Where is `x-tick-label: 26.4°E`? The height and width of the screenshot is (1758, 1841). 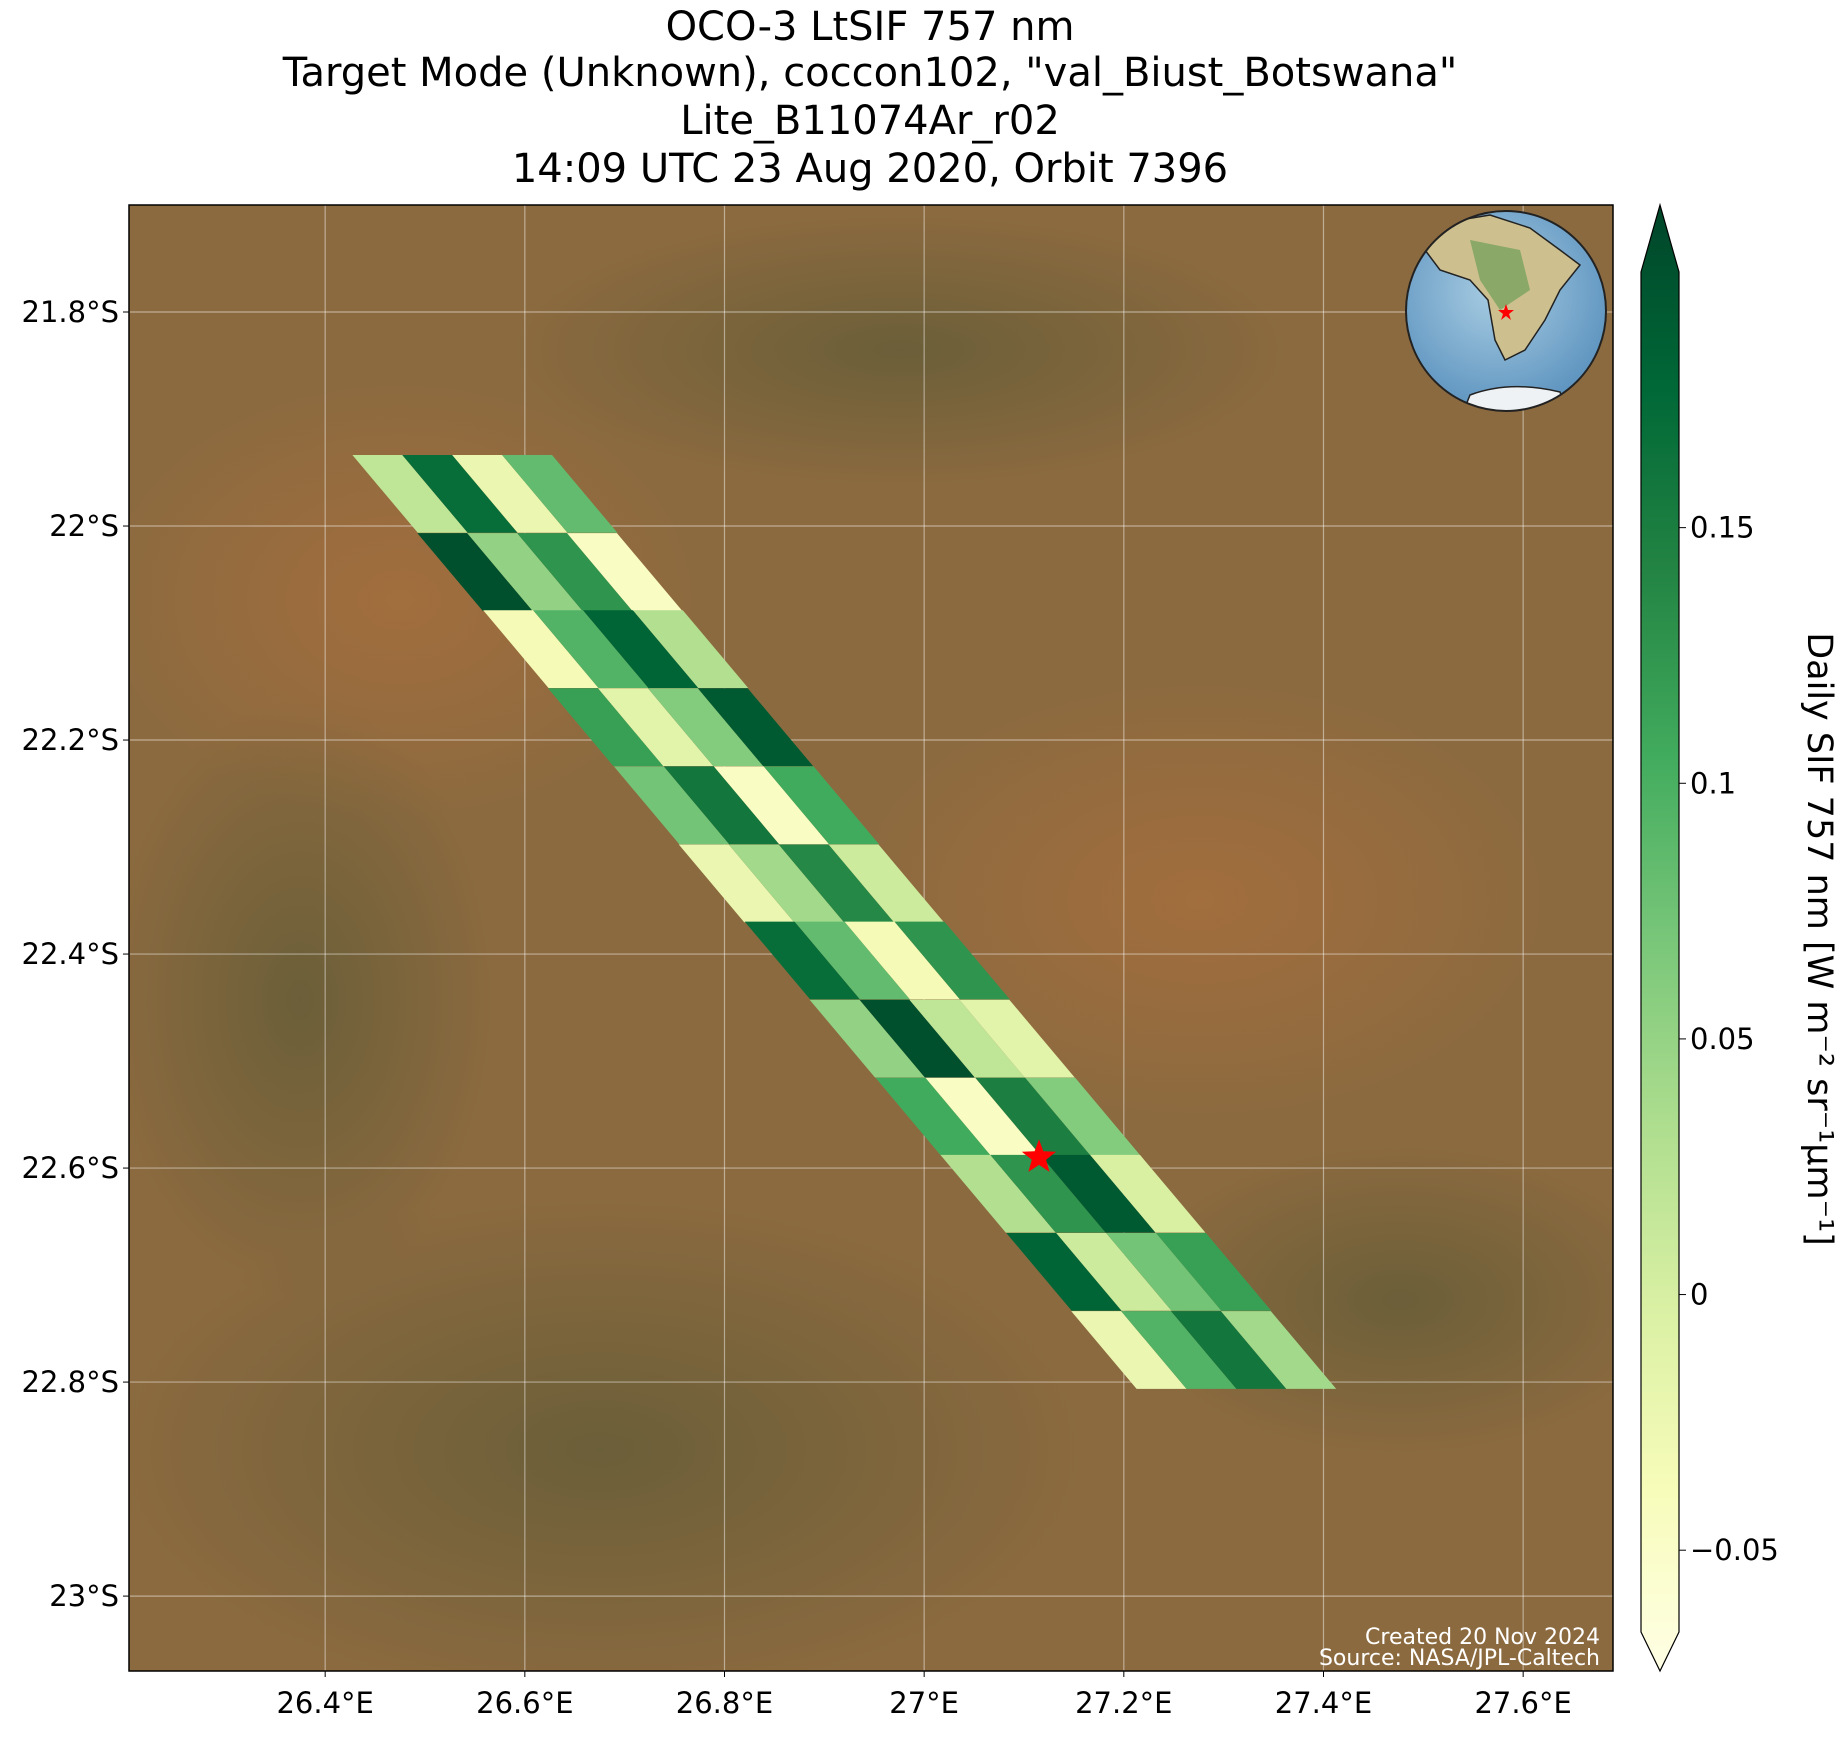
x-tick-label: 26.4°E is located at coordinates (324, 1703).